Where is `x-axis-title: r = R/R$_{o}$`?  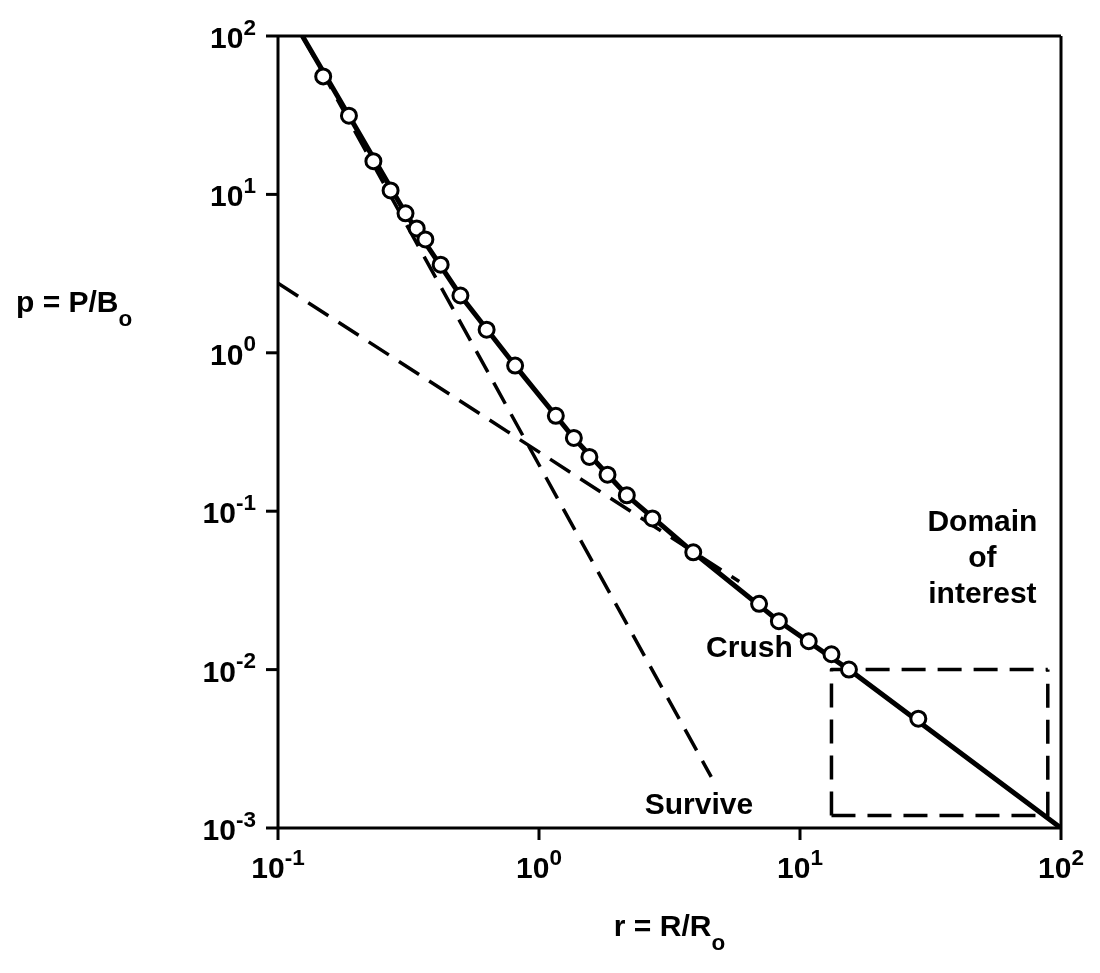 x-axis-title: r = R/R$_{o}$ is located at coordinates (669, 932).